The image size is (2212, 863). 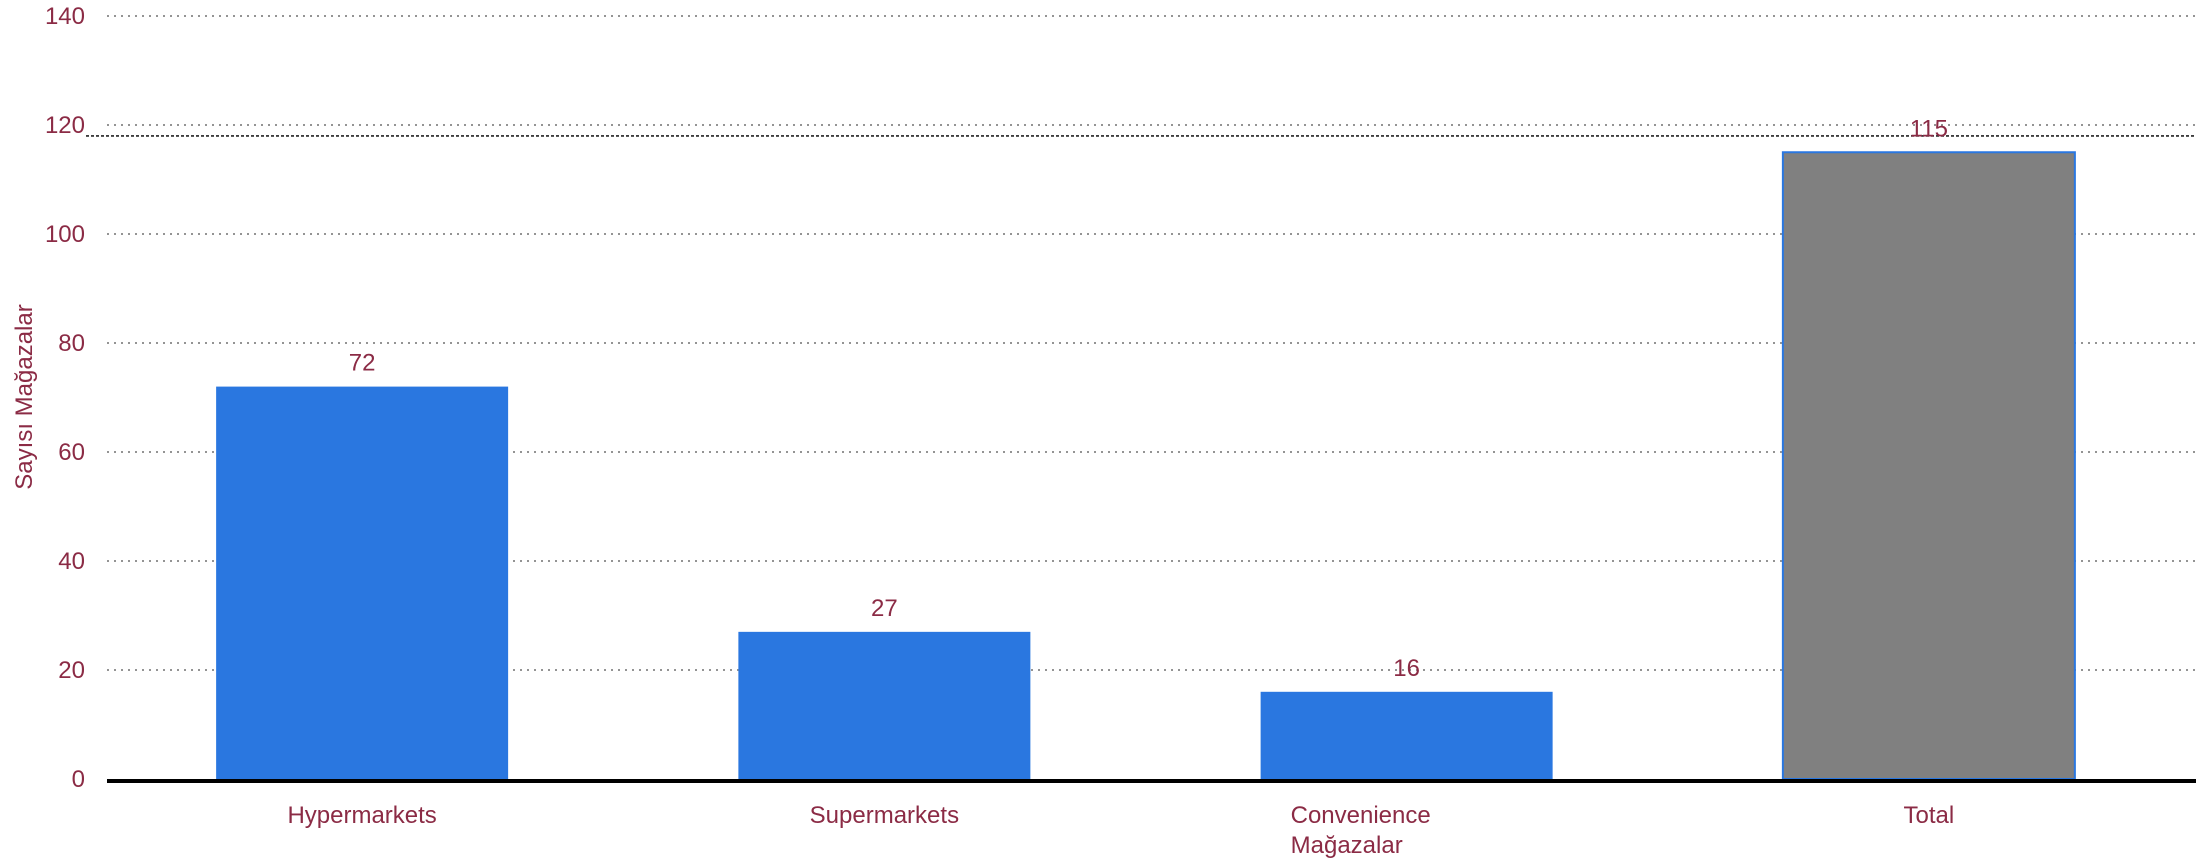 What do you see at coordinates (71, 343) in the screenshot?
I see `y-tick-label-80: 80` at bounding box center [71, 343].